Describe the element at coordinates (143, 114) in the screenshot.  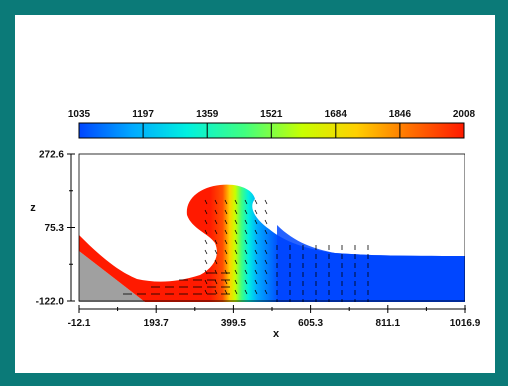
I see `colorbar-label: 1197` at that location.